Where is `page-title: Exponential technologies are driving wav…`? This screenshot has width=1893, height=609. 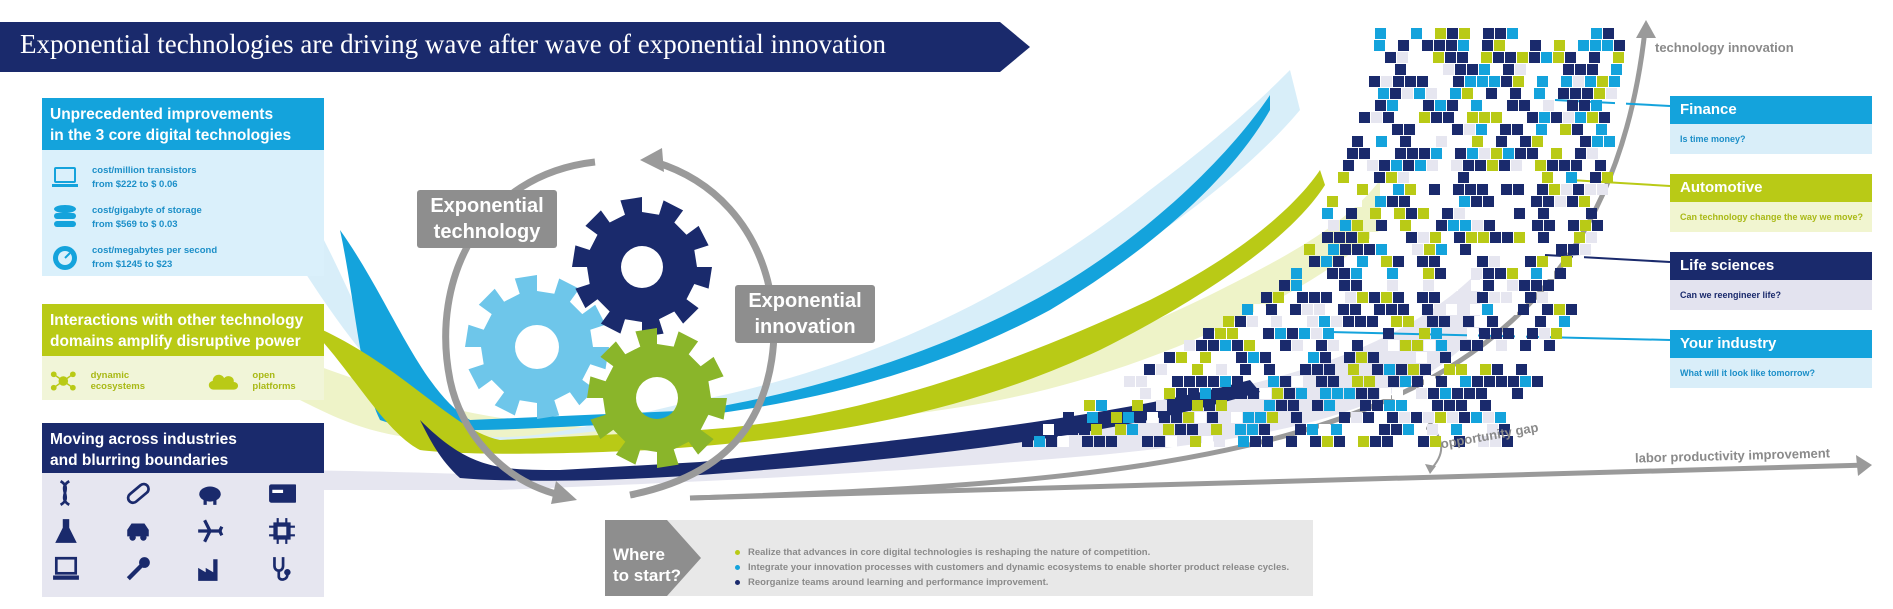
page-title: Exponential technologies are driving wav… is located at coordinates (453, 44).